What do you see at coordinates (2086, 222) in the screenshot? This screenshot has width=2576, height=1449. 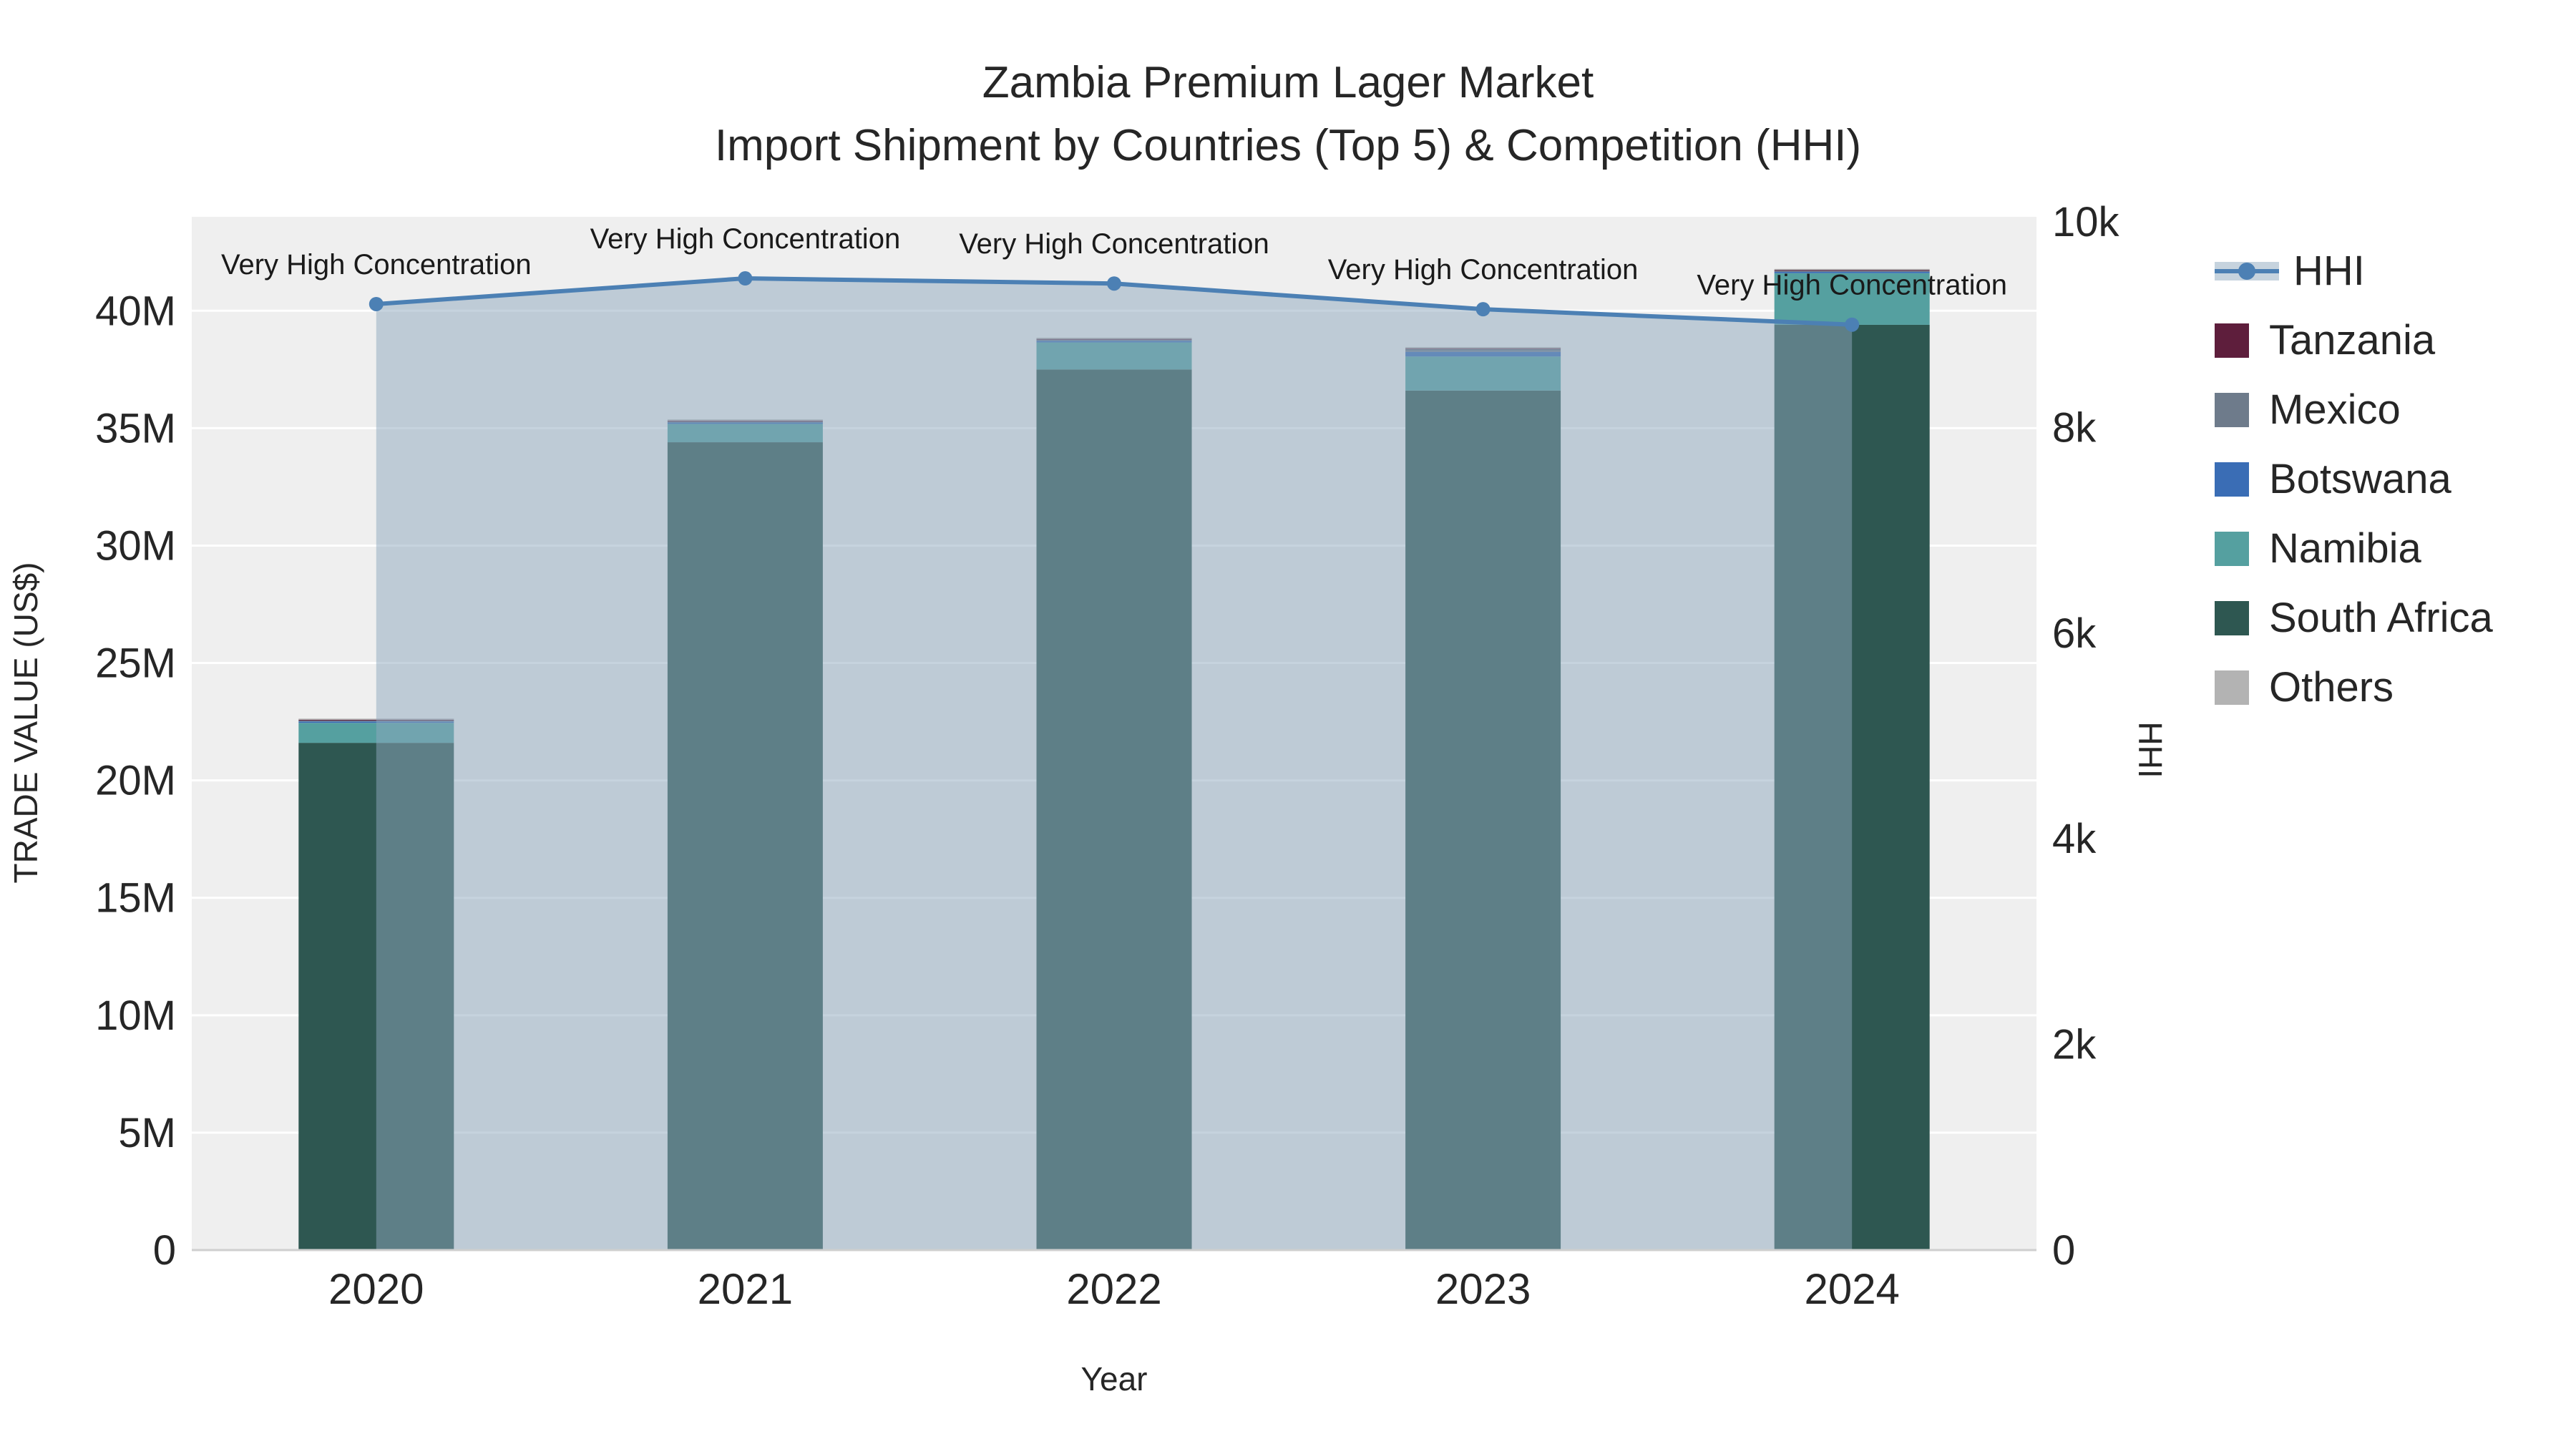 I see `y-right-tick-label: 10k` at bounding box center [2086, 222].